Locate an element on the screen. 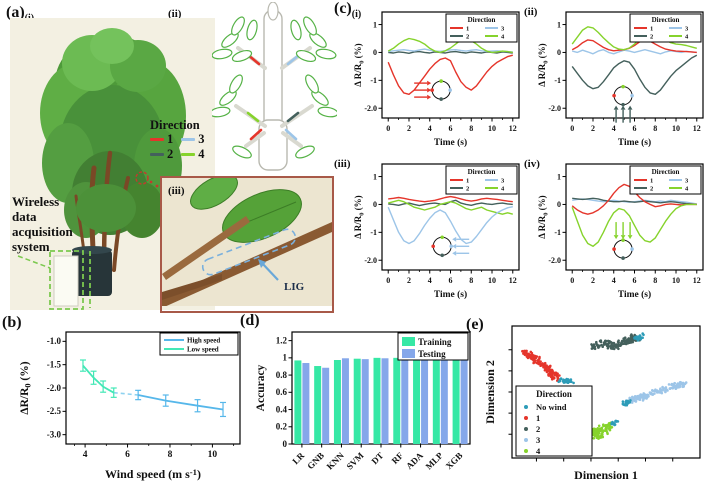  chart-legend: Training Testing is located at coordinates (433, 346).